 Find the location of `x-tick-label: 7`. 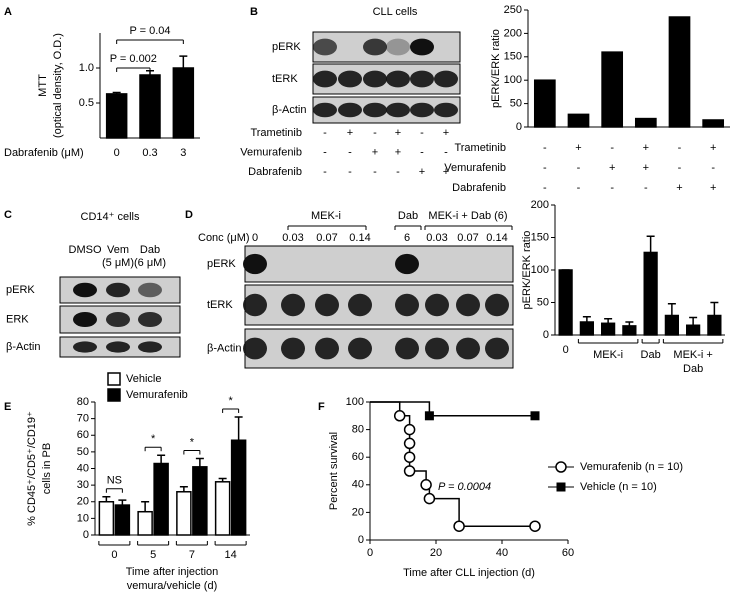

x-tick-label: 7 is located at coordinates (192, 555).